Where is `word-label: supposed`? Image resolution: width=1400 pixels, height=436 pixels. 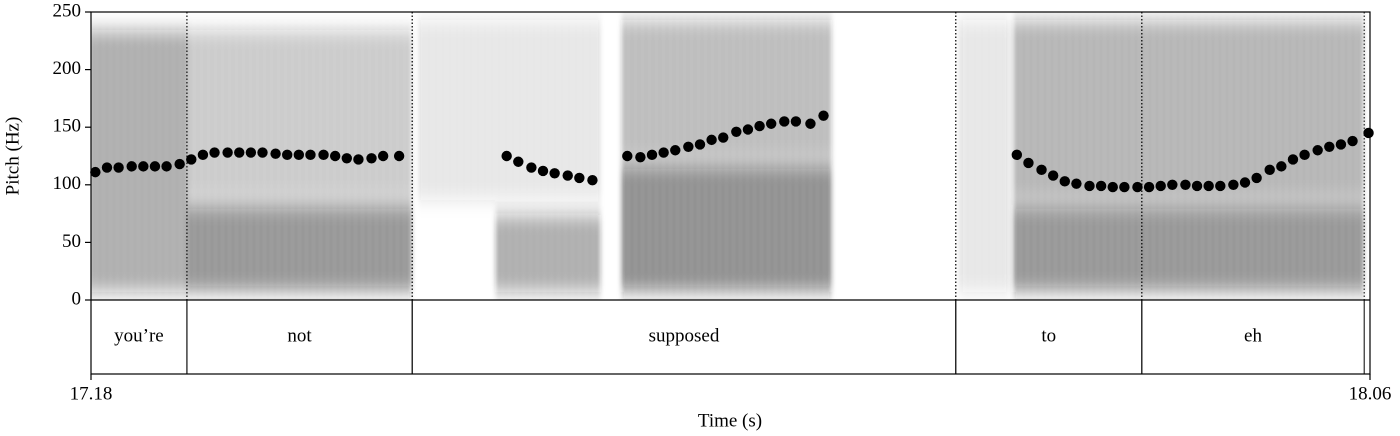 word-label: supposed is located at coordinates (684, 335).